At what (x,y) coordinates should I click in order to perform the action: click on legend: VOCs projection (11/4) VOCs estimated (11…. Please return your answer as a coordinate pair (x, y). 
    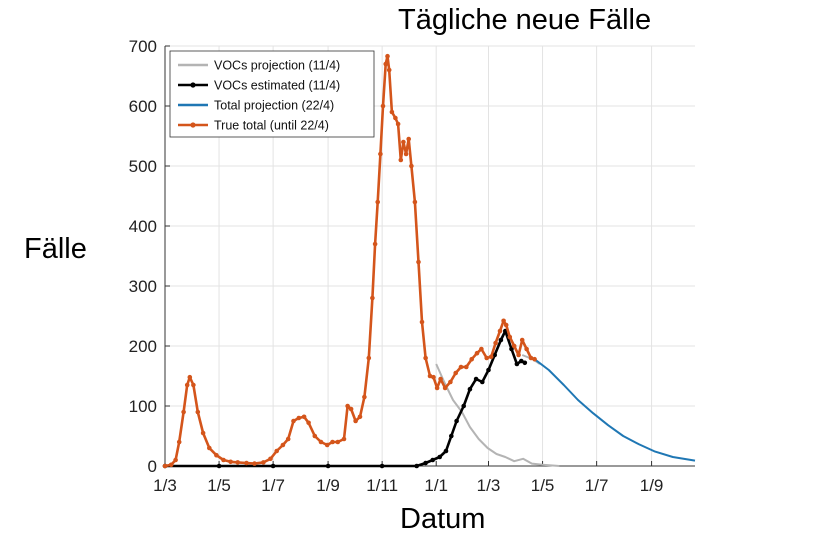
    Looking at the image, I should click on (272, 94).